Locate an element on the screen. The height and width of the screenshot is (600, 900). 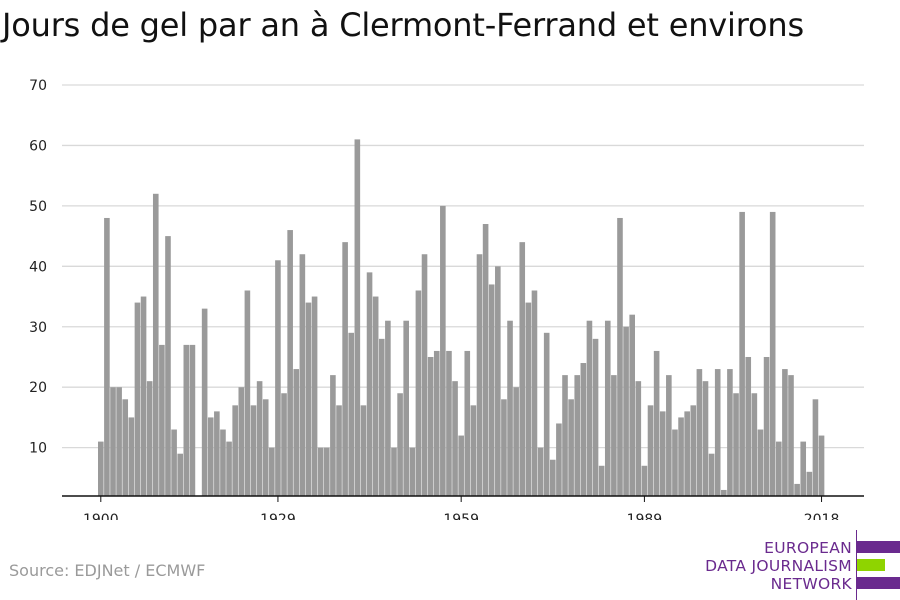
x-tick-label: 1989 is located at coordinates (645, 516).